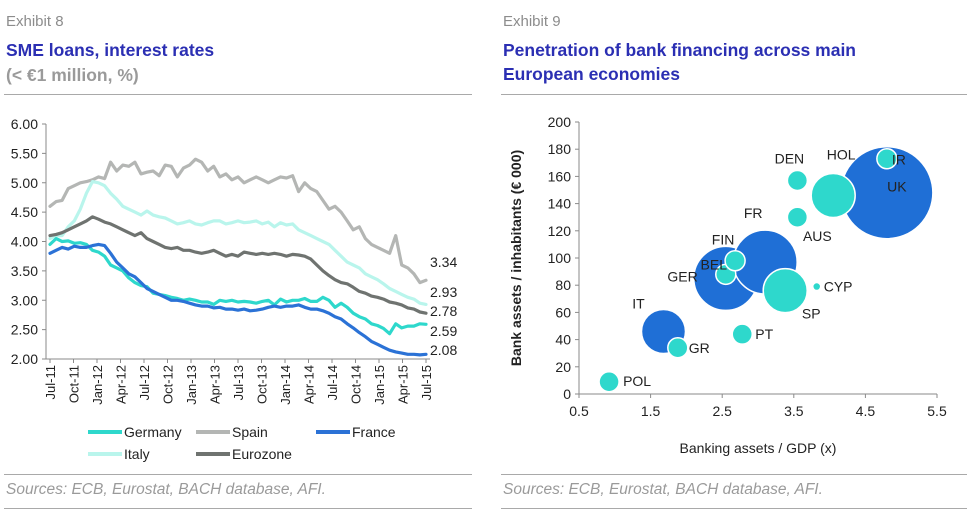 The image size is (969, 514). I want to click on y-tick-label: 160, so click(560, 176).